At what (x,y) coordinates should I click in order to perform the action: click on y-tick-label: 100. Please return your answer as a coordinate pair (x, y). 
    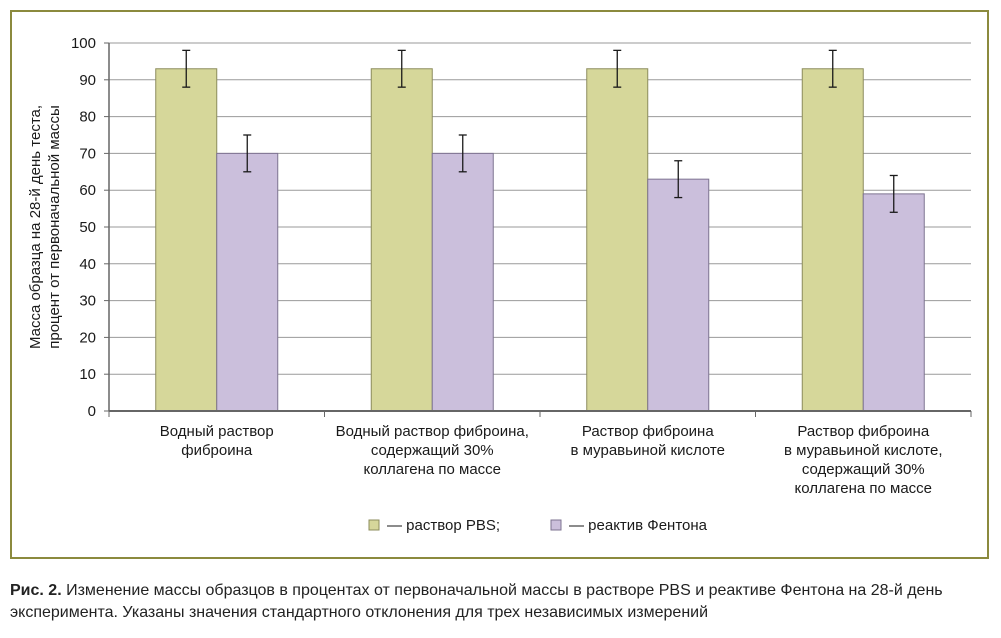
    Looking at the image, I should click on (83, 43).